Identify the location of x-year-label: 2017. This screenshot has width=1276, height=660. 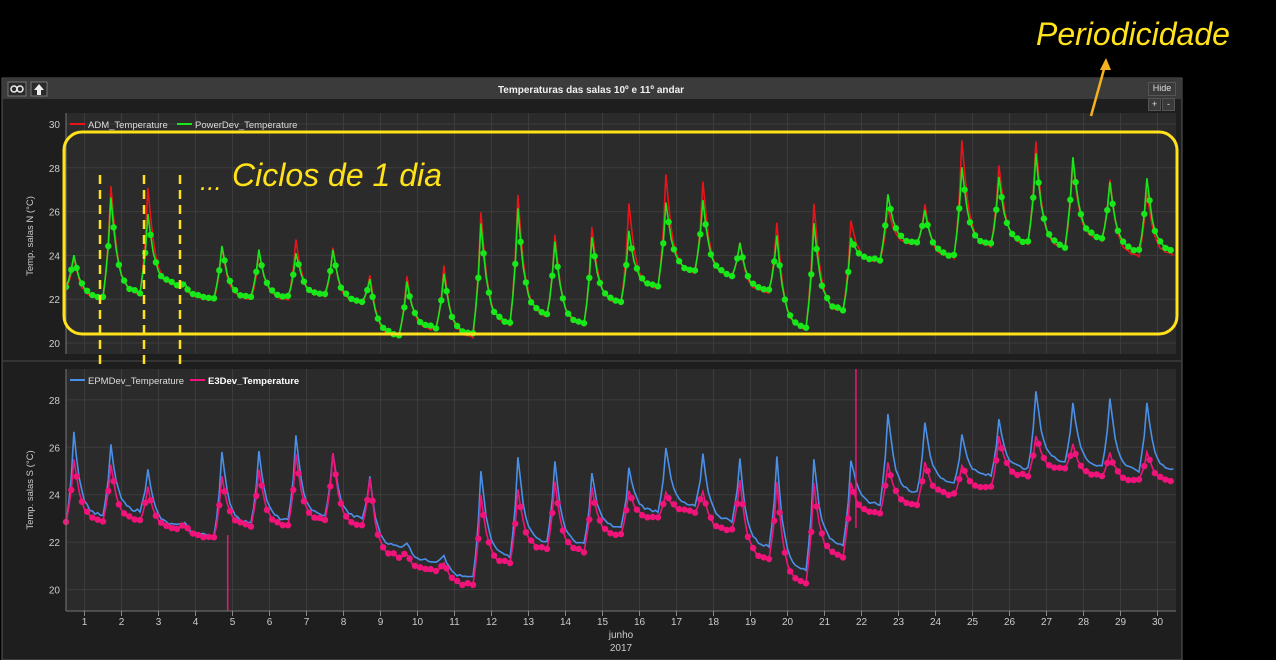
(621, 648).